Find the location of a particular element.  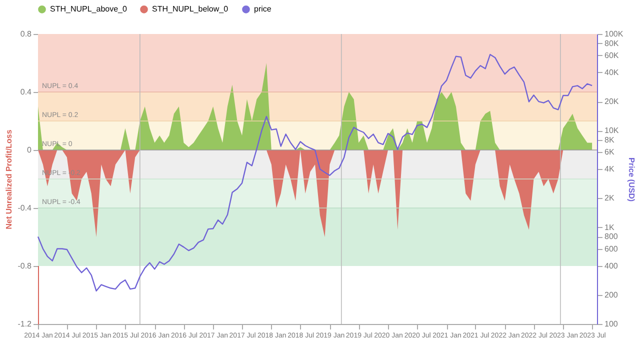

y2-tick-label: 1K is located at coordinates (609, 227).